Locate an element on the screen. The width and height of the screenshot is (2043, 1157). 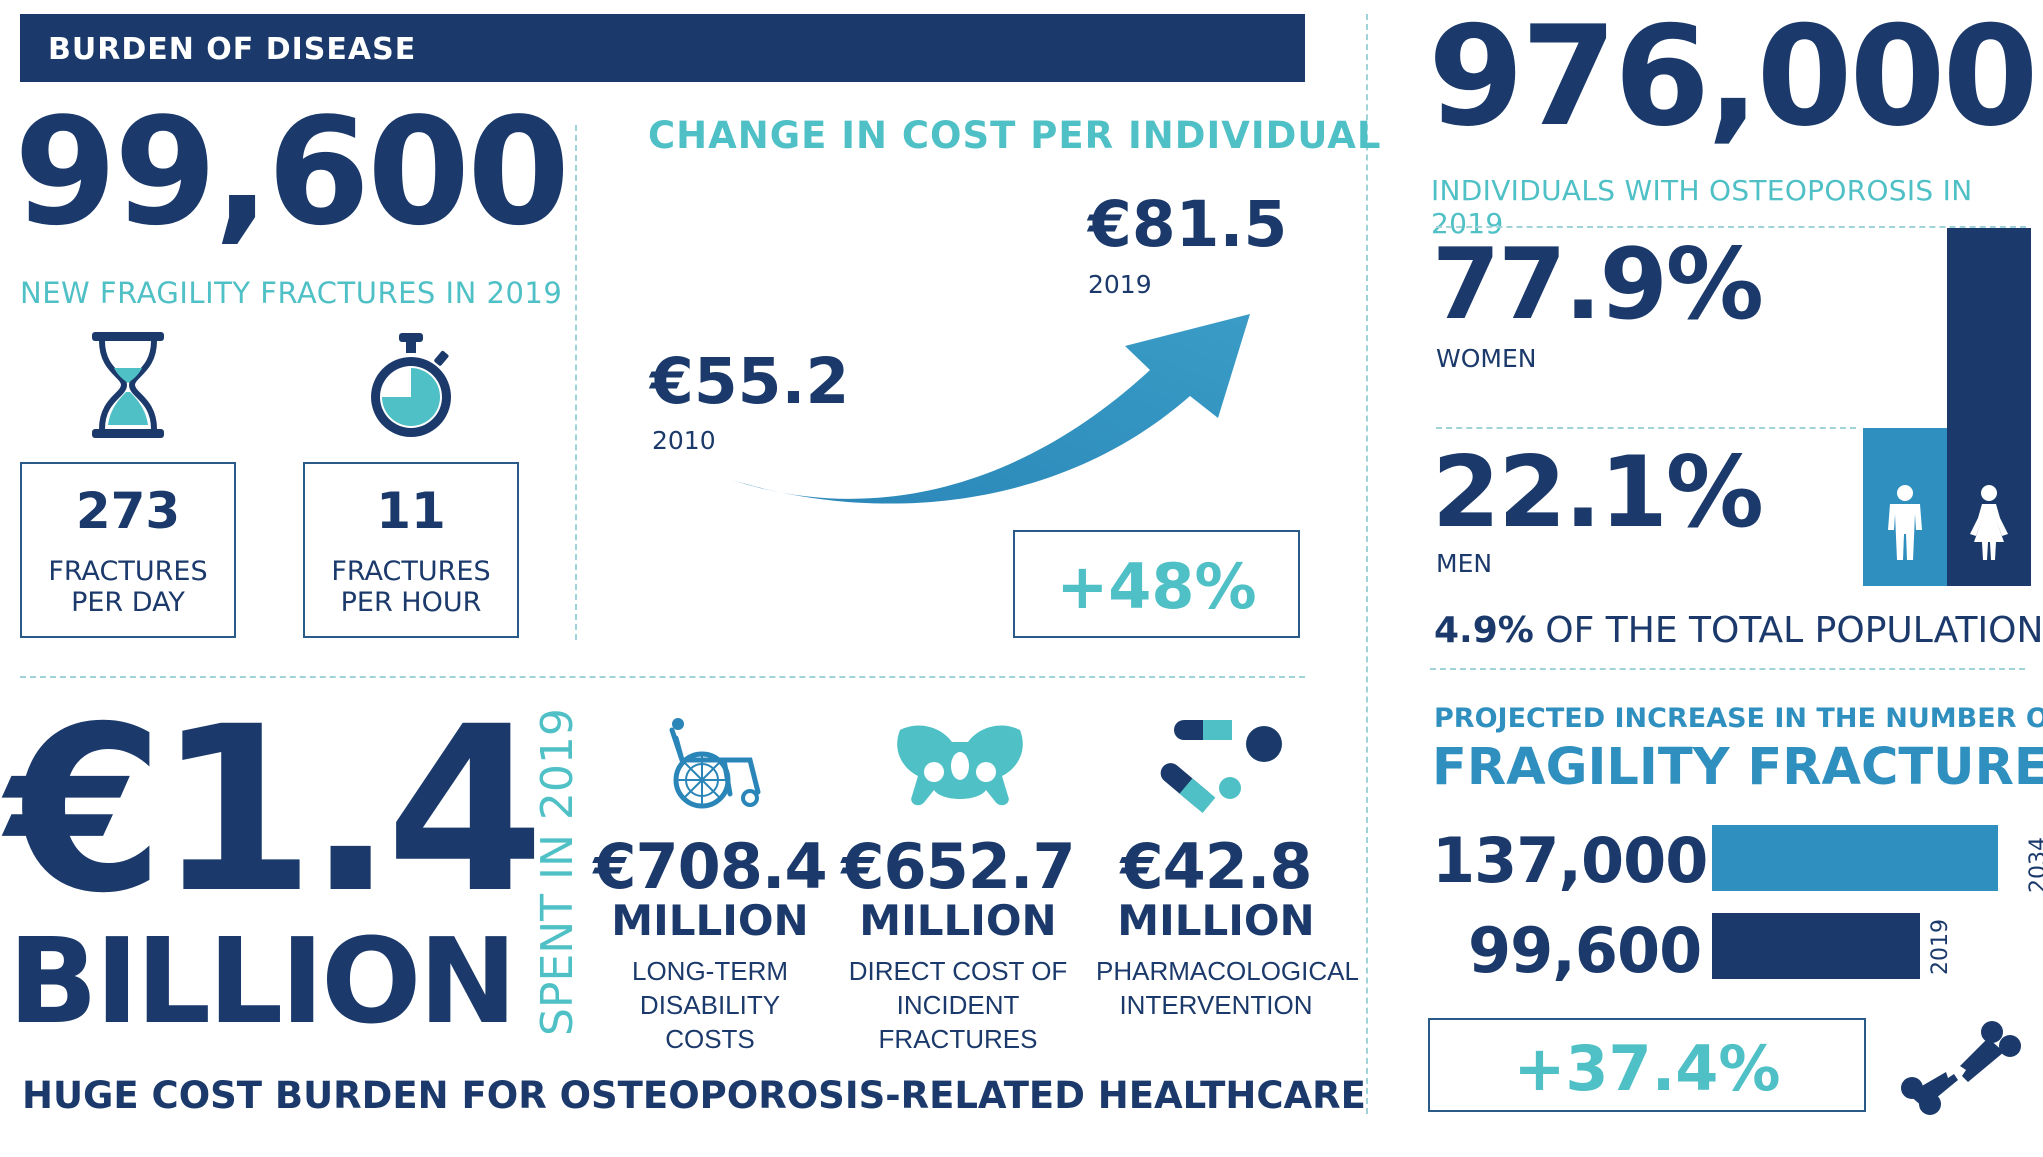
divider-horizontal-right is located at coordinates (1727, 669).